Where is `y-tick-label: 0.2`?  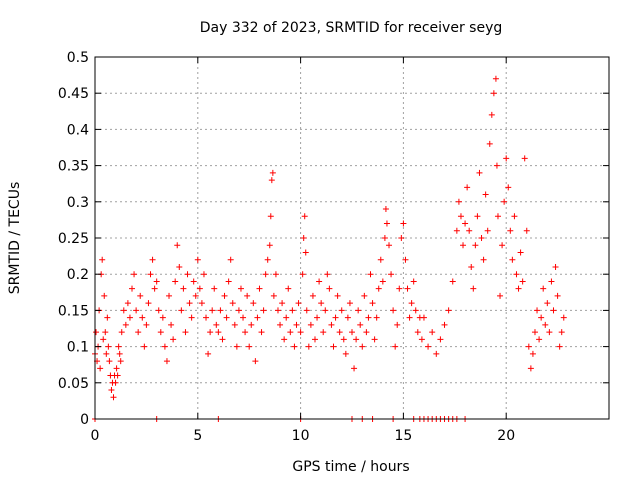
y-tick-label: 0.2 is located at coordinates (78, 275).